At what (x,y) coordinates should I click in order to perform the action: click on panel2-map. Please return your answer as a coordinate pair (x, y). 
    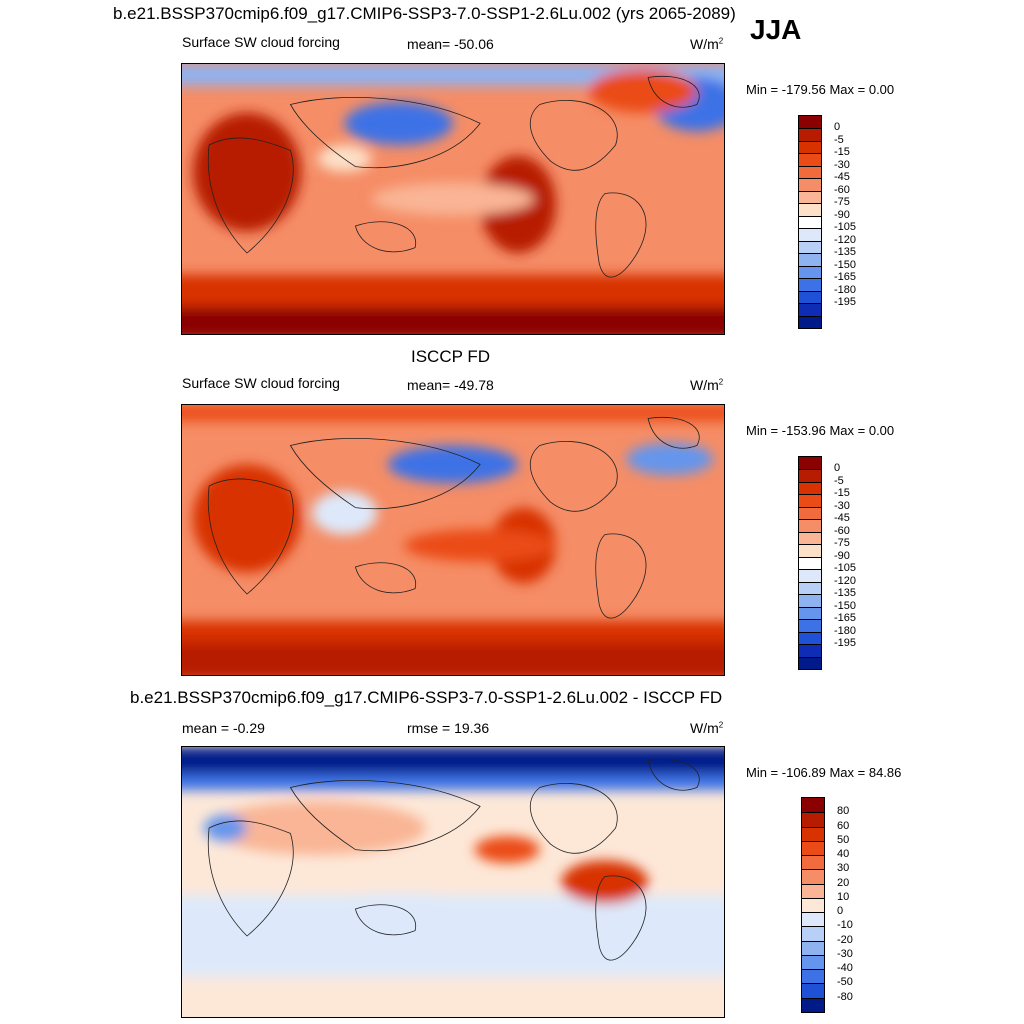
    Looking at the image, I should click on (453, 540).